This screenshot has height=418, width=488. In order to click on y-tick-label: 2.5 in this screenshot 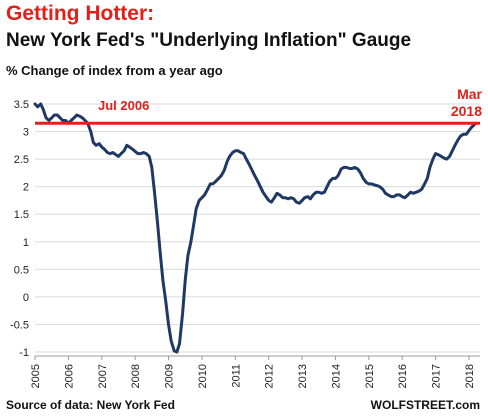, I will do `click(21, 160)`.